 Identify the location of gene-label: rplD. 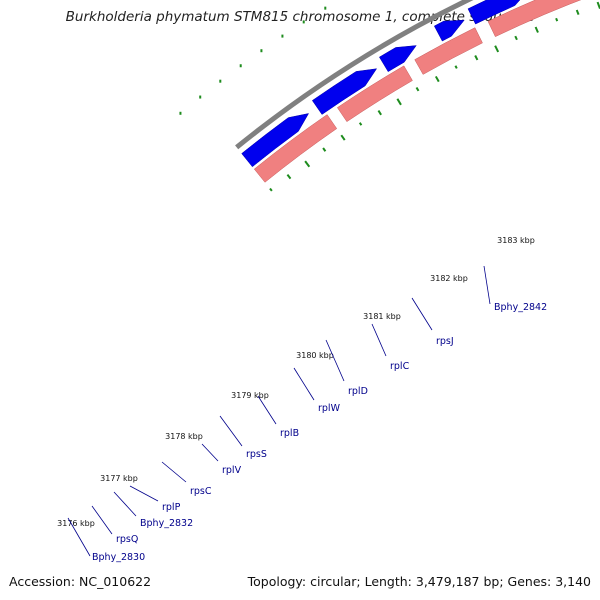
(358, 391).